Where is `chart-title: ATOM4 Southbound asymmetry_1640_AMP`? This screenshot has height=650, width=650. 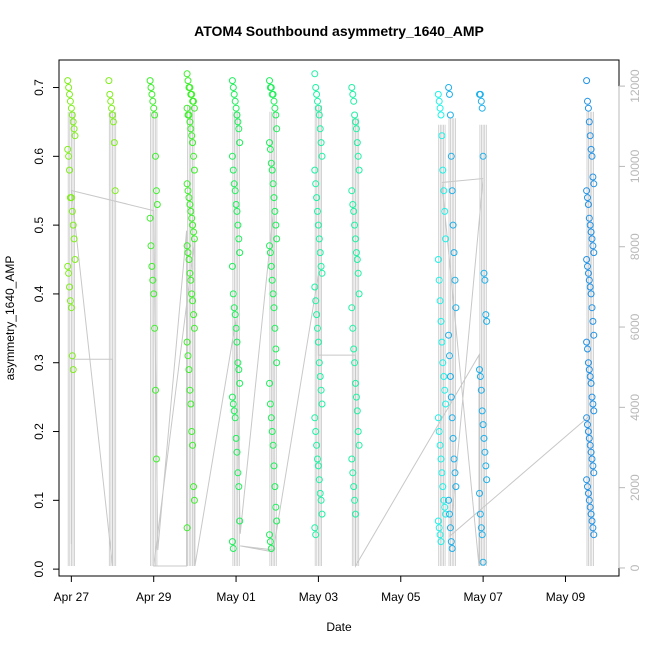
chart-title: ATOM4 Southbound asymmetry_1640_AMP is located at coordinates (339, 31).